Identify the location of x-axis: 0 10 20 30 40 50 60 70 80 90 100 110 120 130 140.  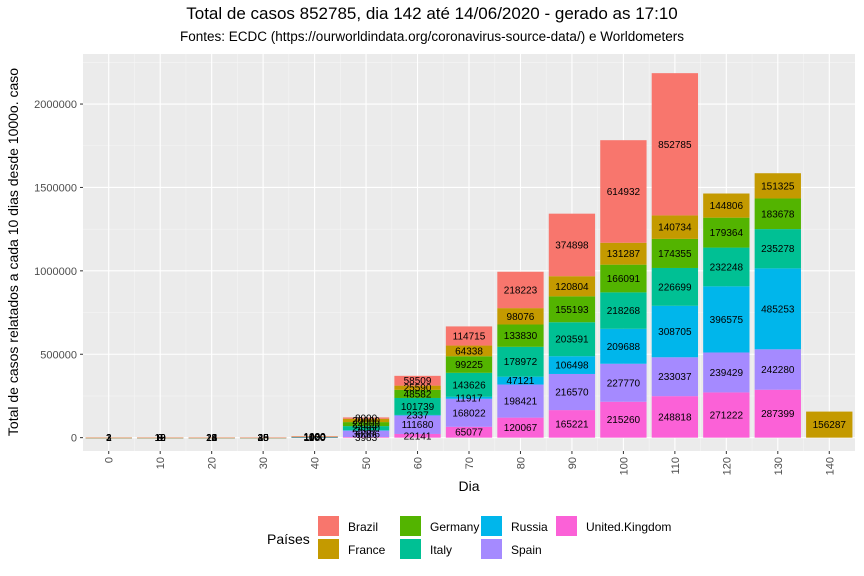
(470, 463).